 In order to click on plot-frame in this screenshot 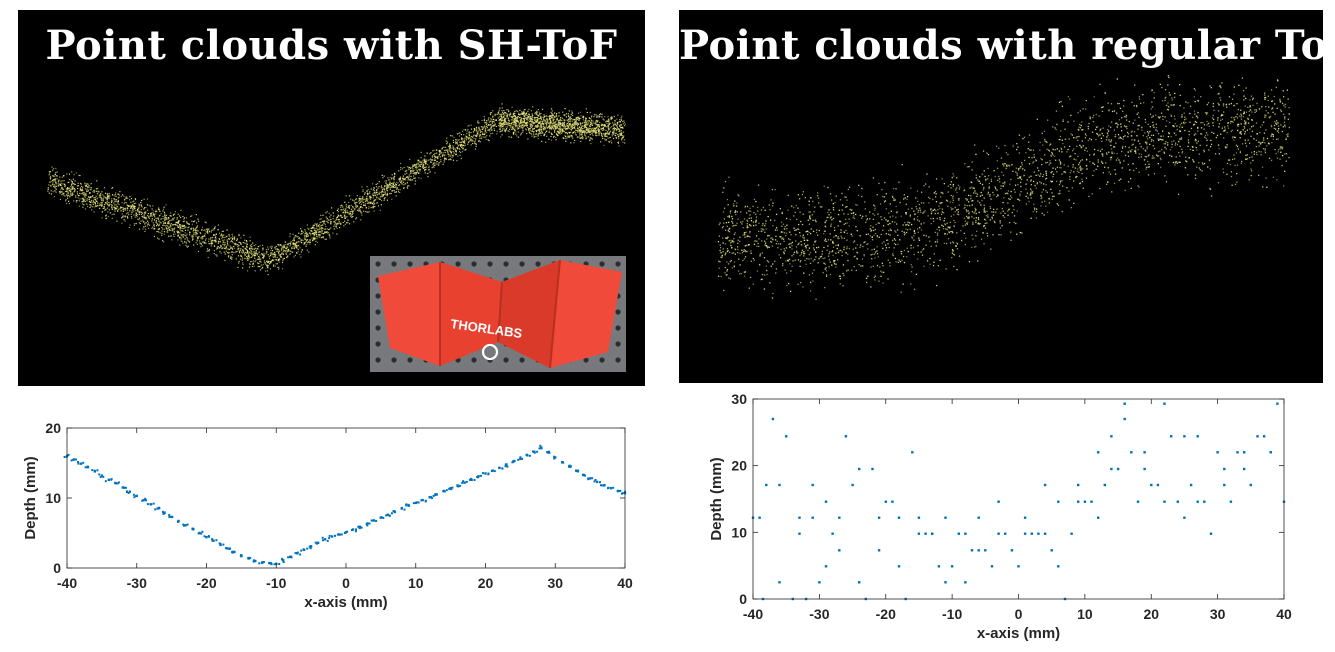, I will do `click(1018, 499)`.